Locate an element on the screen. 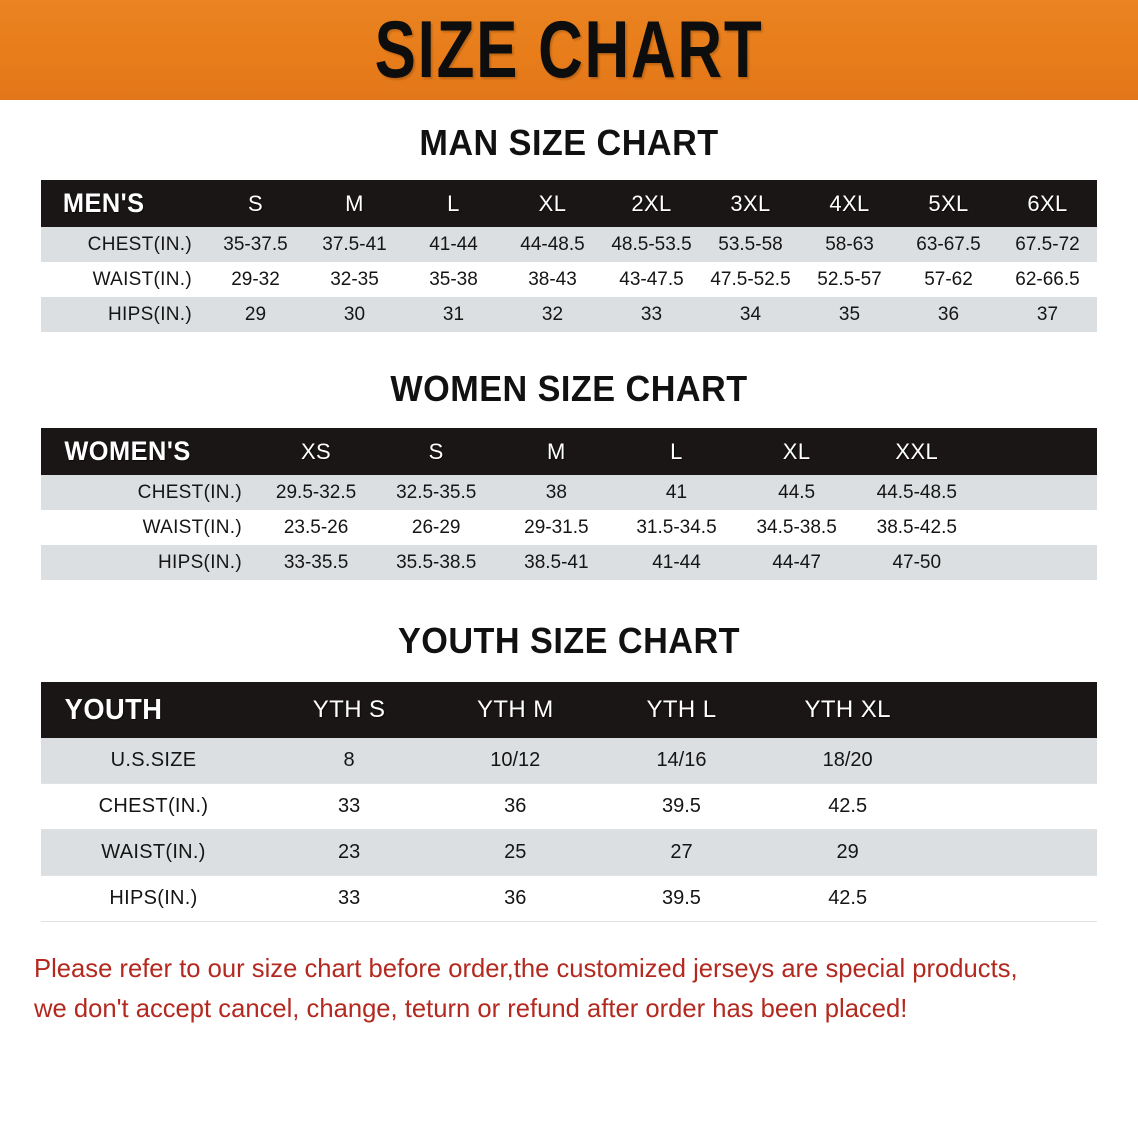  youth-chest-blank is located at coordinates (1013, 806).